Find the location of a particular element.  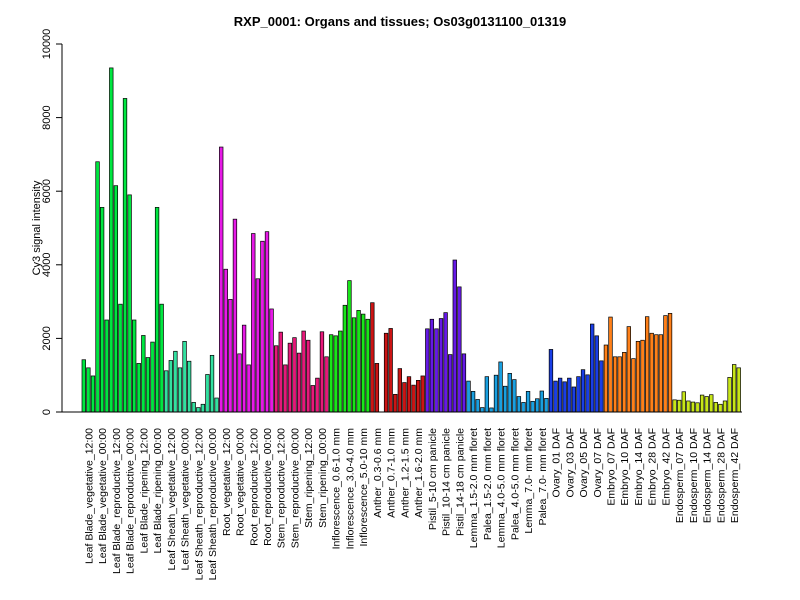

x-tick-label: Root_reproductive_00:00 is located at coordinates (268, 487).